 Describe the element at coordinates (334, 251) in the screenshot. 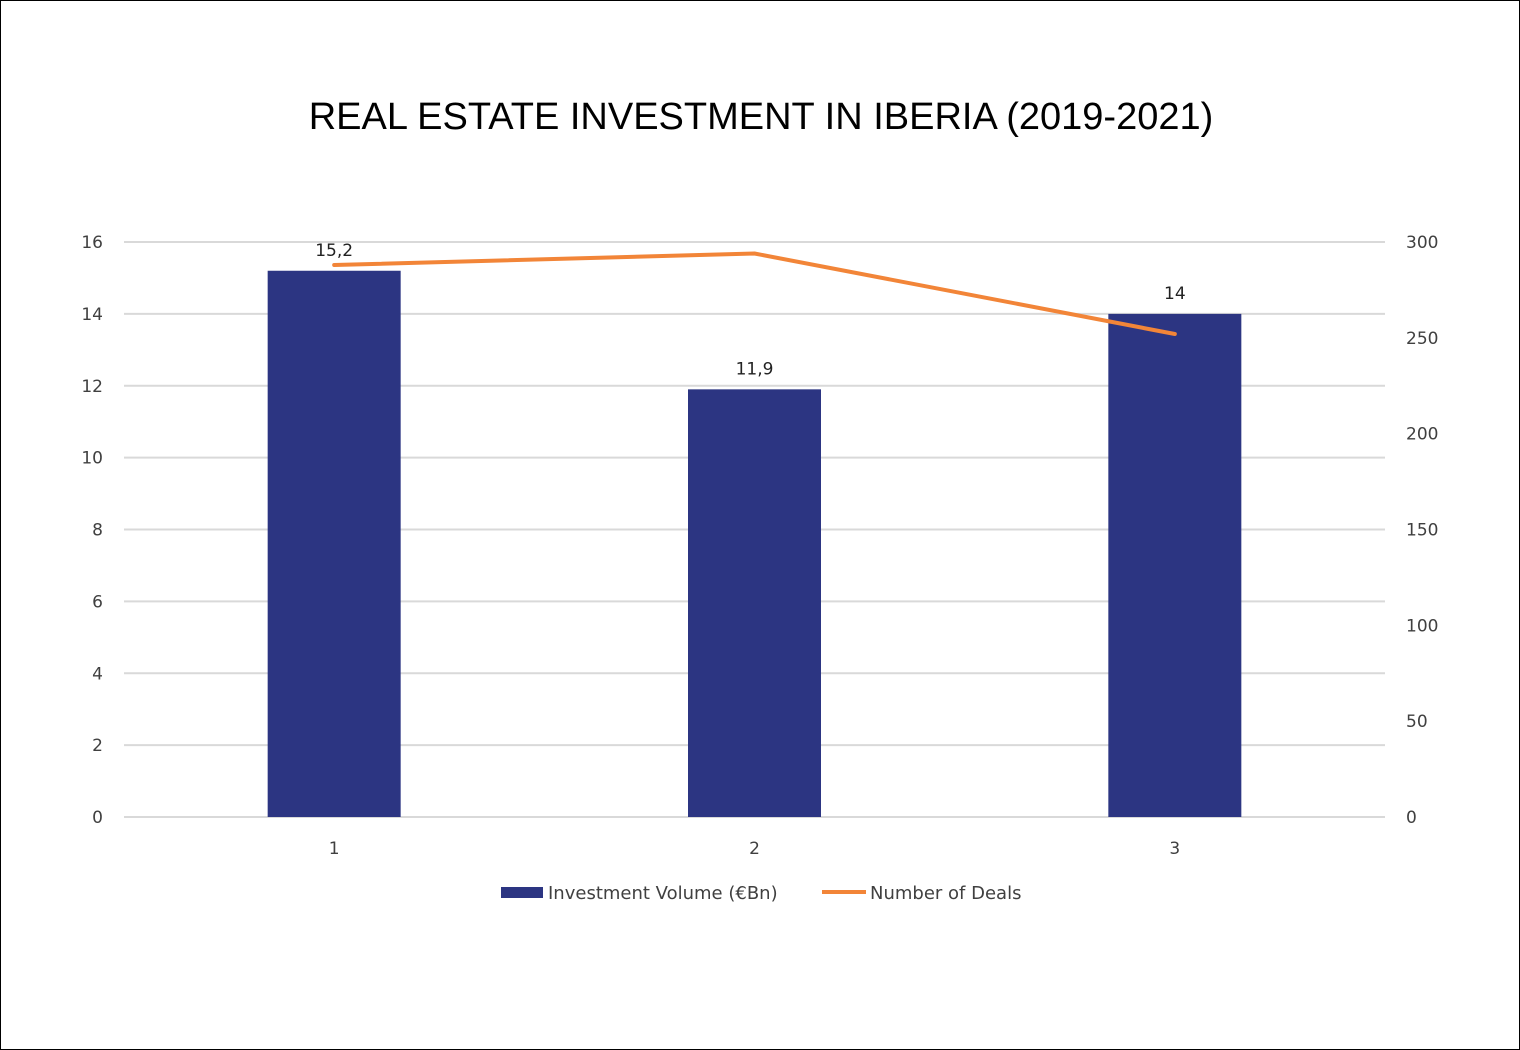

I see `bar-data-label: 15,2` at that location.